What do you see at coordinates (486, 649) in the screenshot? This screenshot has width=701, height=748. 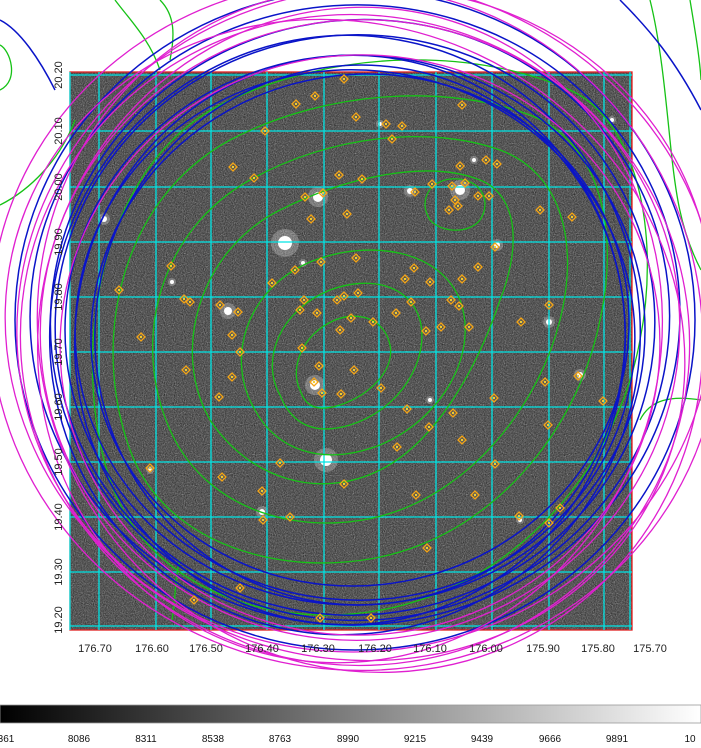 I see `x-tick-label: 176.00` at bounding box center [486, 649].